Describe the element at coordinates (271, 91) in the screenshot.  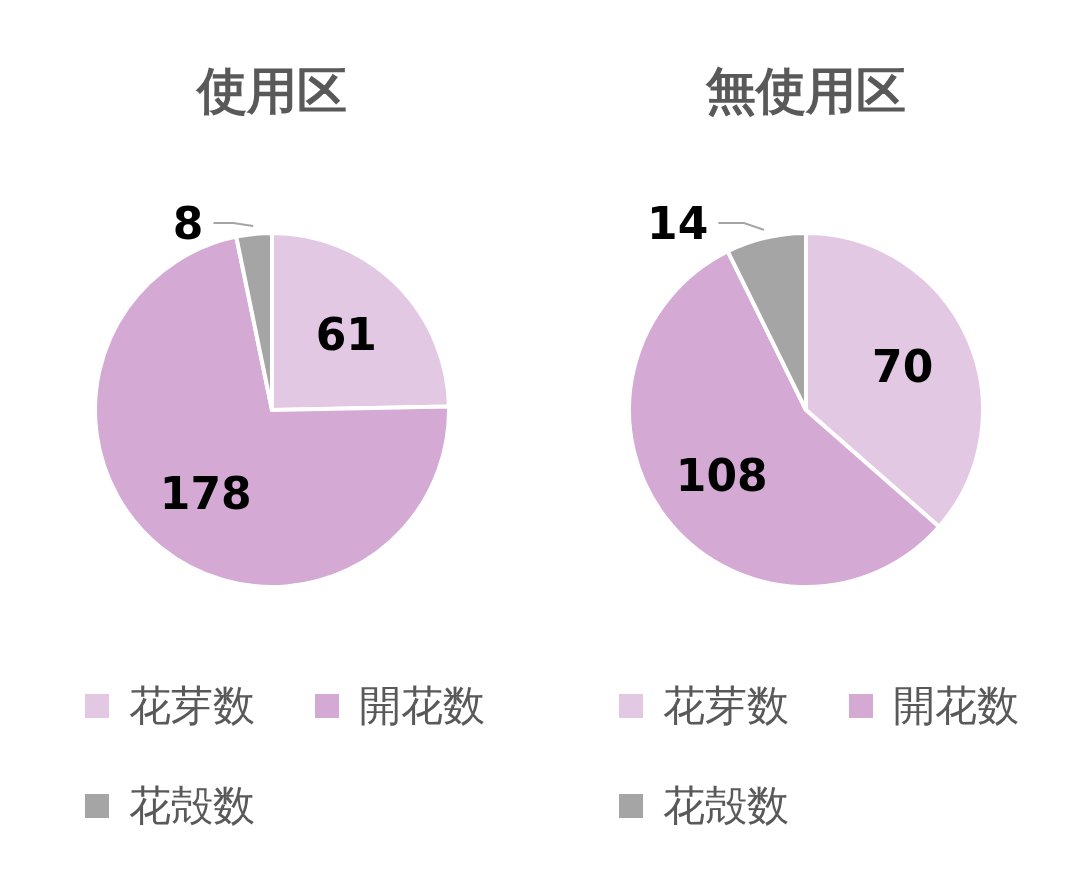
I see `chart-title: 使用区` at that location.